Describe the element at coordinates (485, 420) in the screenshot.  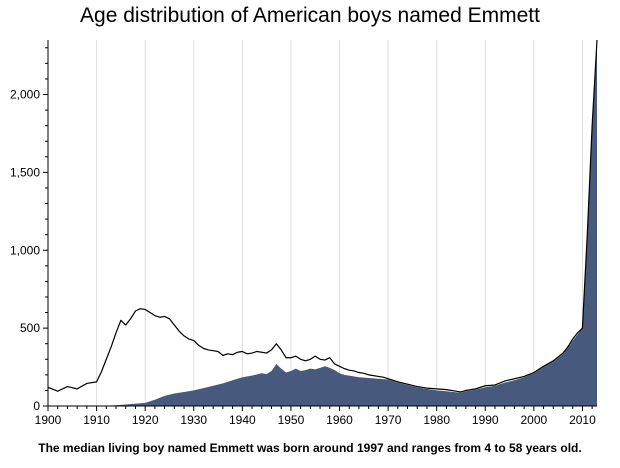
I see `x-tick-label-1990: 1990` at that location.